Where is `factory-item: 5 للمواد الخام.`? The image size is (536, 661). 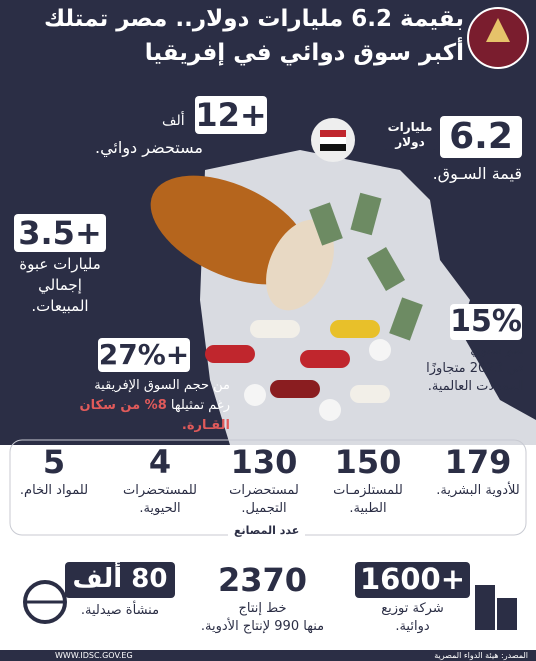
factory-item: 5 للمواد الخام. is located at coordinates (54, 473).